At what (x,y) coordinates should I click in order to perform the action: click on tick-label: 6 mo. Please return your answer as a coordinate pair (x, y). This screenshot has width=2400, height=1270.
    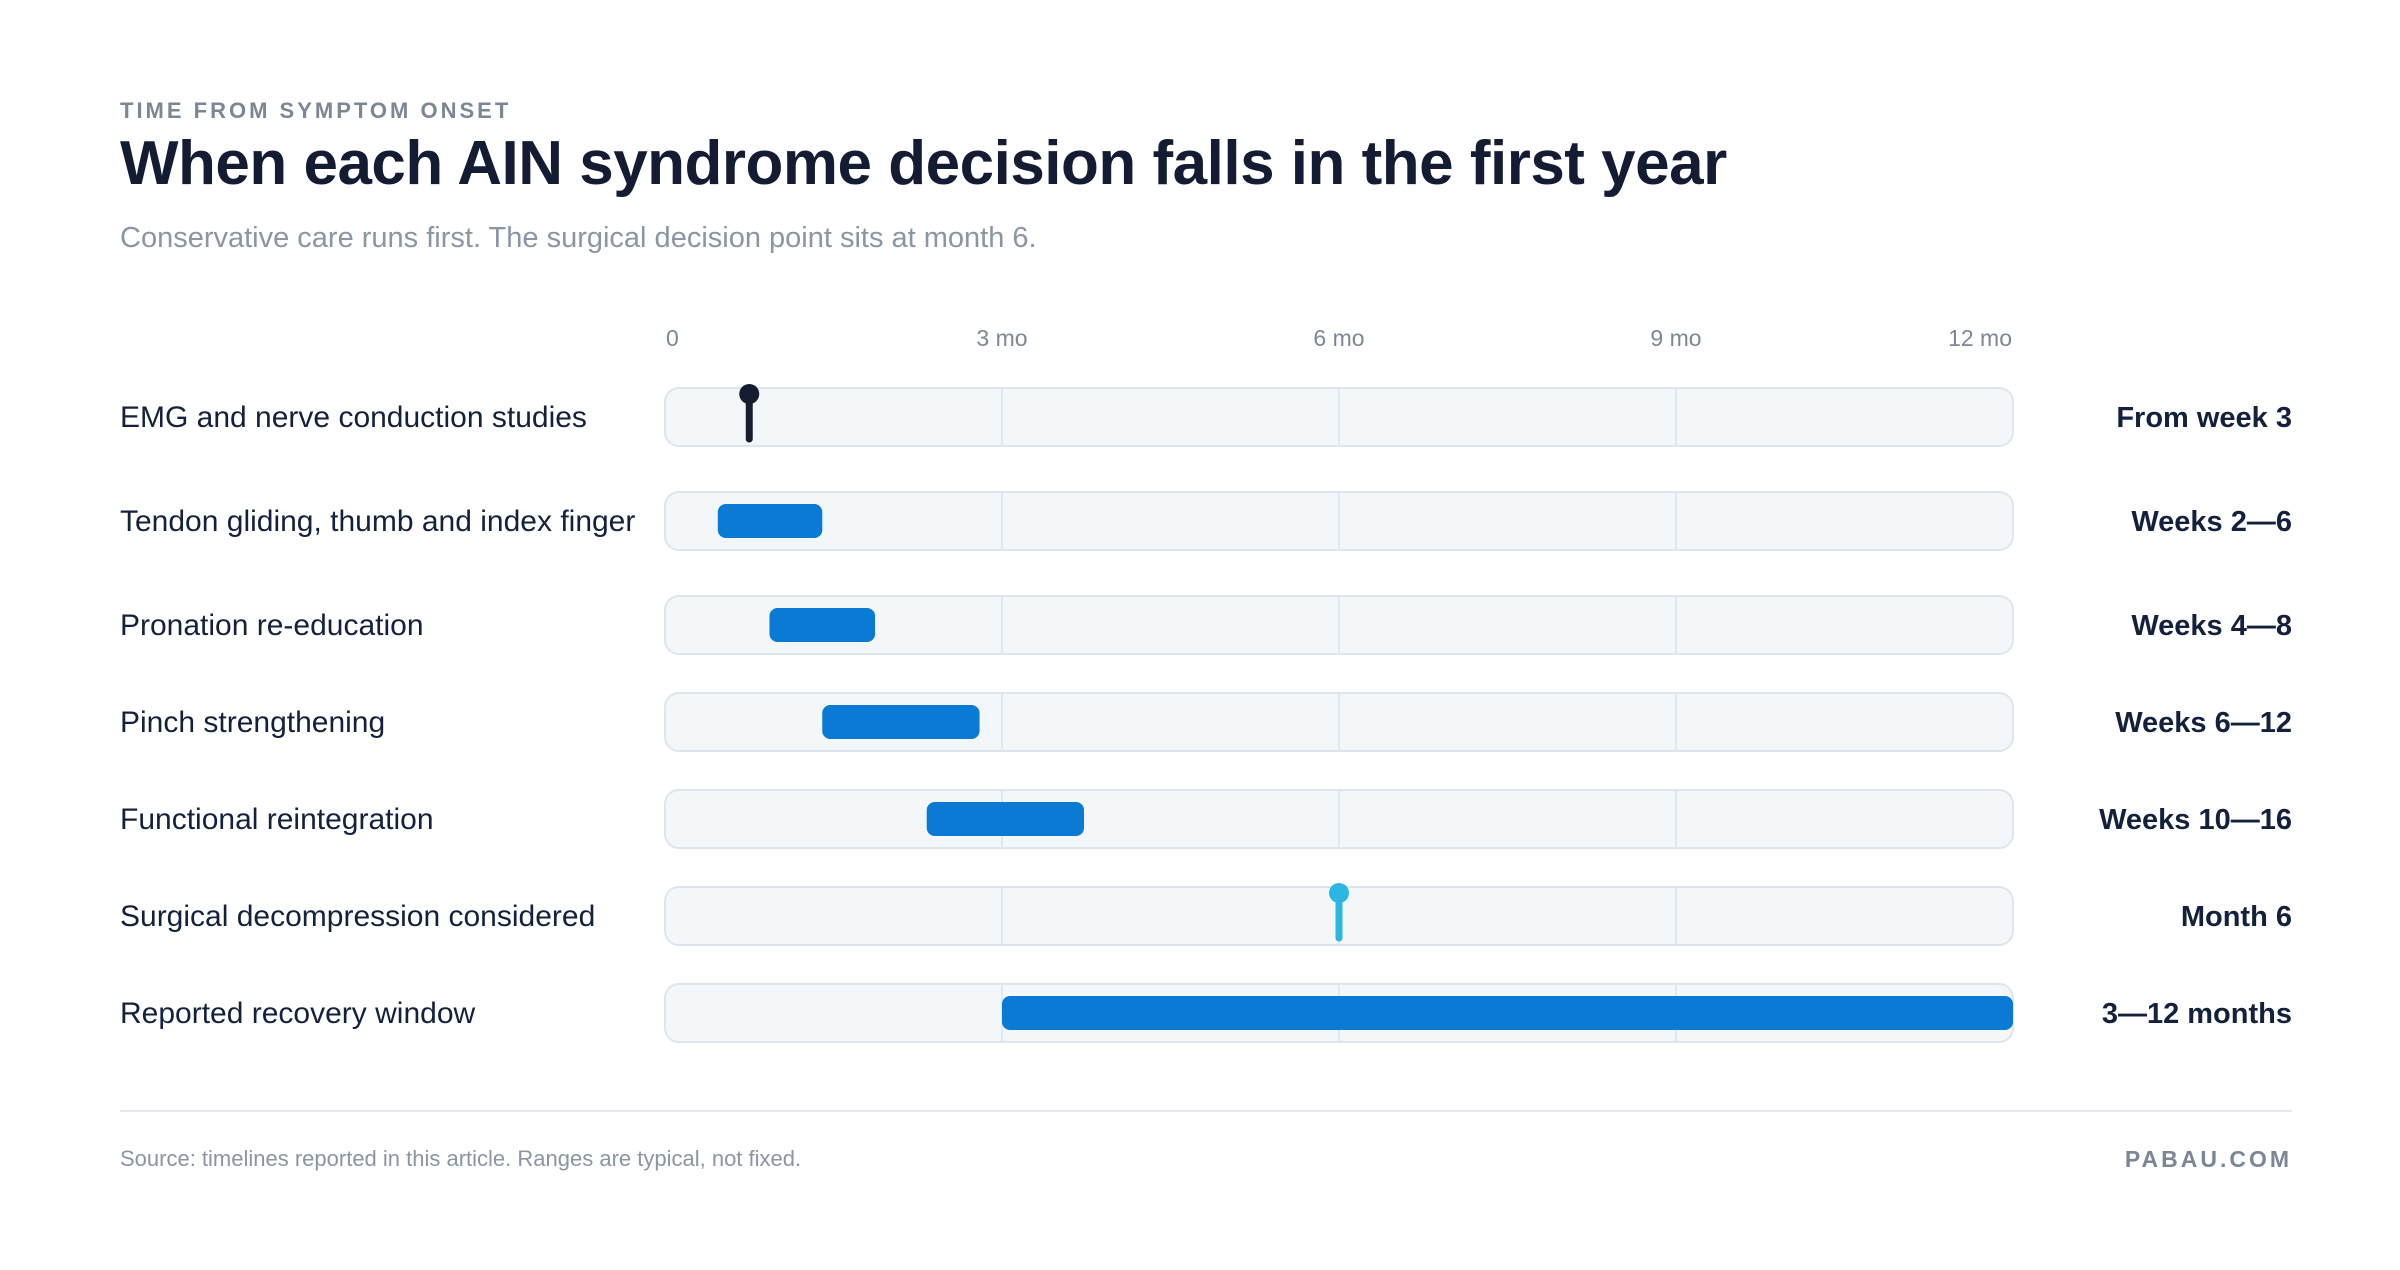
    Looking at the image, I should click on (1338, 338).